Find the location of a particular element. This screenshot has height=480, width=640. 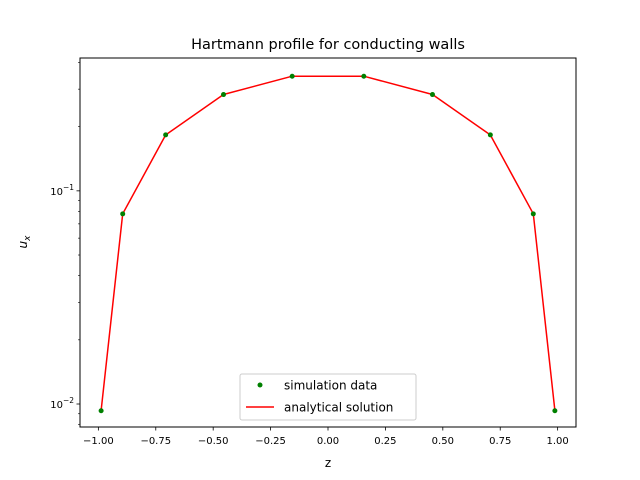

x-tick-label: −1.00 is located at coordinates (98, 441).